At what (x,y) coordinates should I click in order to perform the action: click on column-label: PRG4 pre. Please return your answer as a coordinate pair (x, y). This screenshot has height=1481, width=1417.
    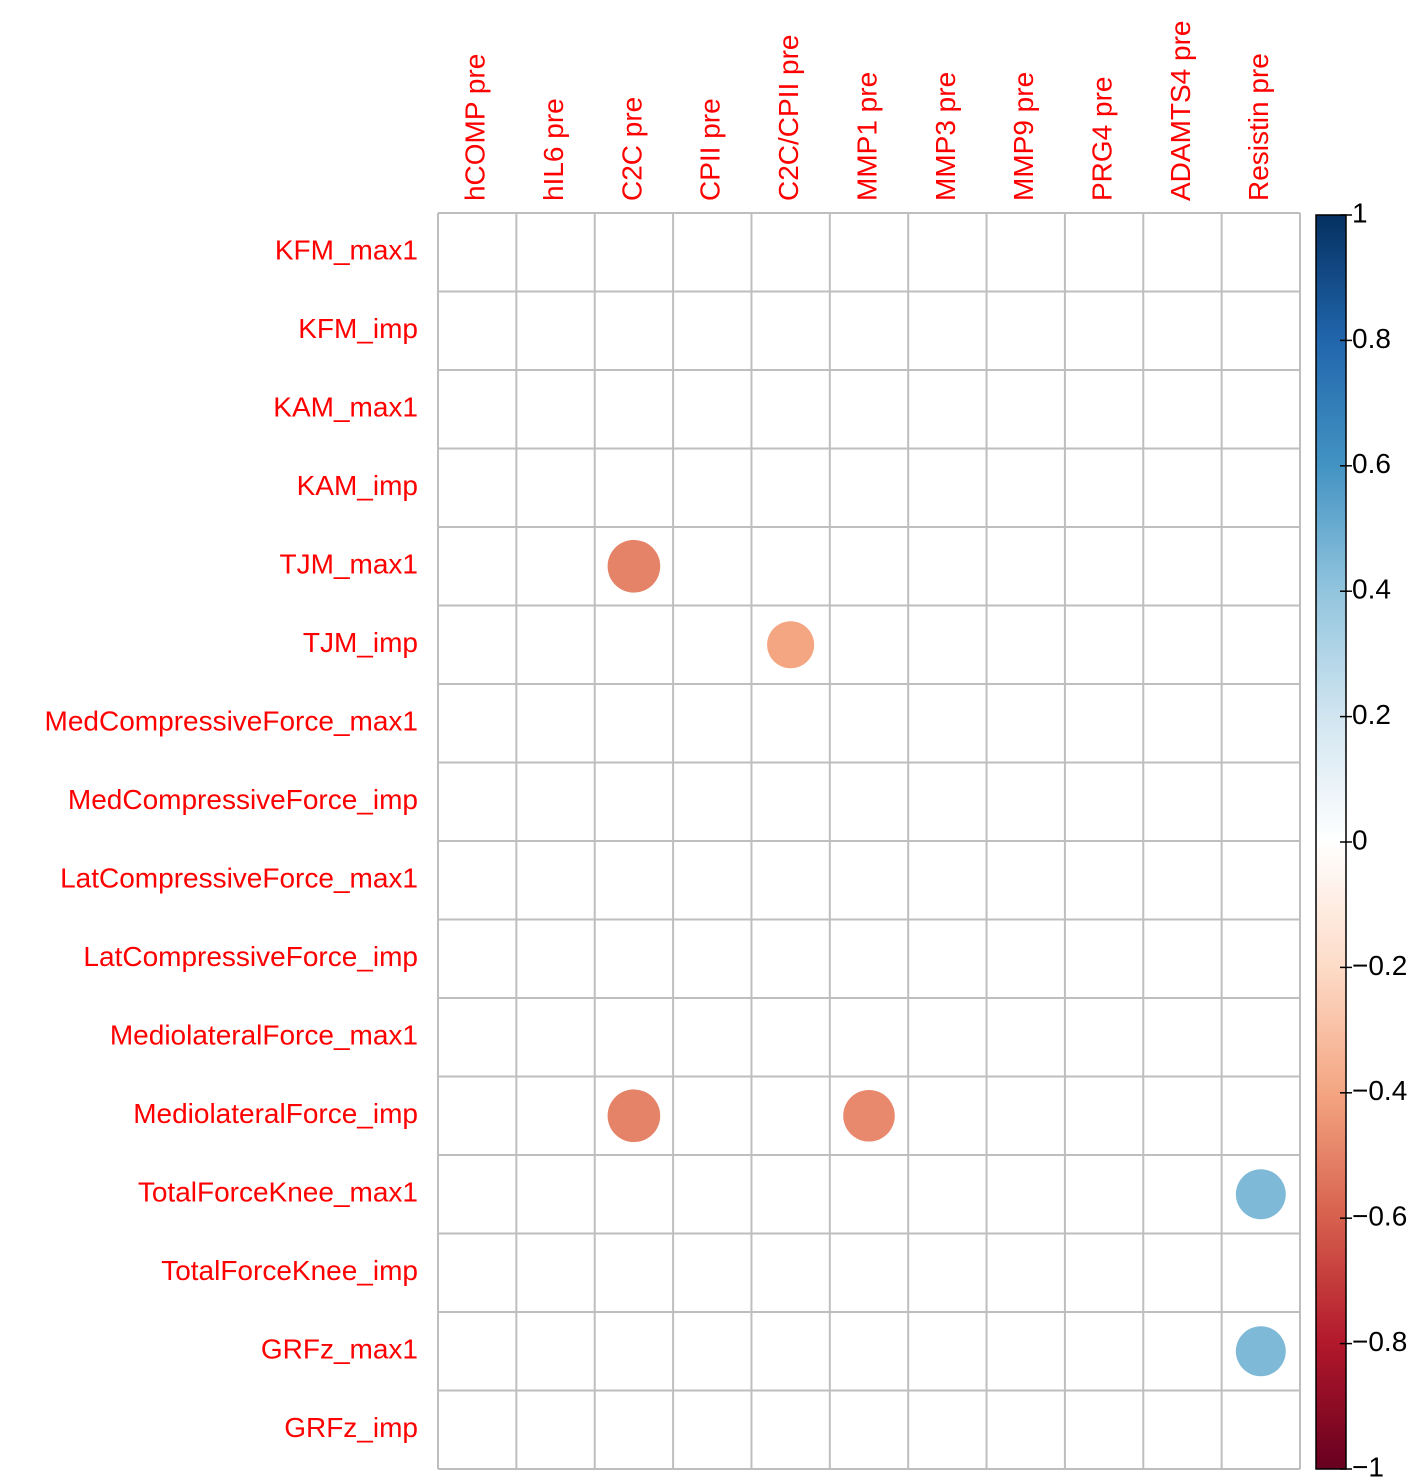
    Looking at the image, I should click on (1101, 139).